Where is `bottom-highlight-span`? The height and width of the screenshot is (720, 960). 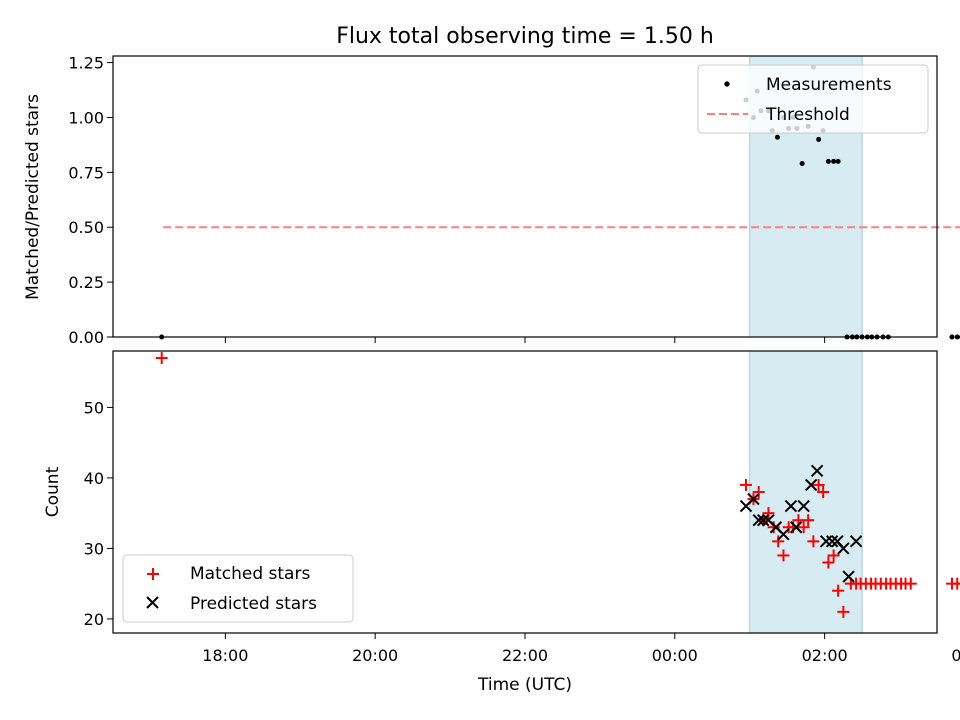
bottom-highlight-span is located at coordinates (806, 492).